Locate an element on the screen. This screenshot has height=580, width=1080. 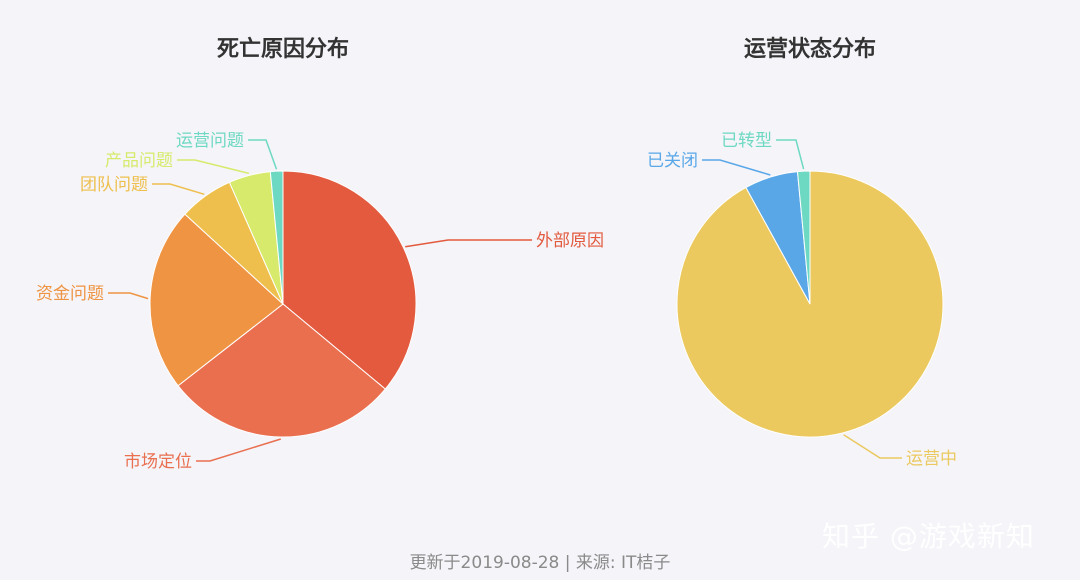
chart2-slice-1-leader-line is located at coordinates (872, 446).